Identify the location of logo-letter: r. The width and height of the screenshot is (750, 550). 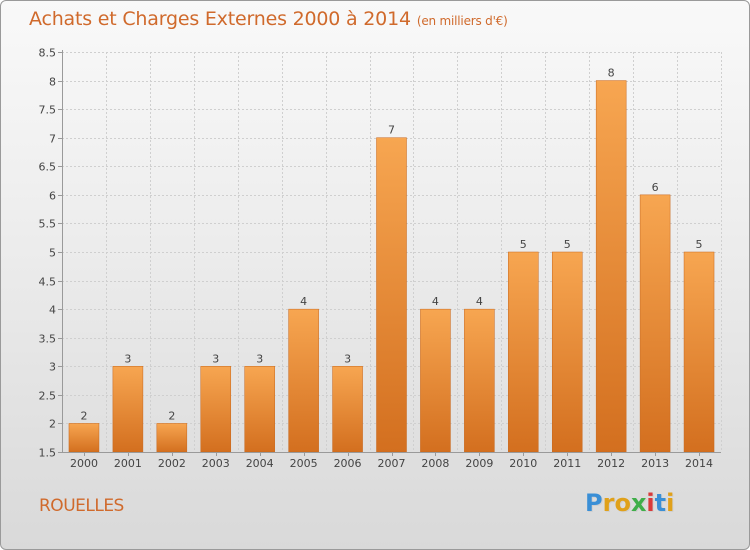
(608, 503).